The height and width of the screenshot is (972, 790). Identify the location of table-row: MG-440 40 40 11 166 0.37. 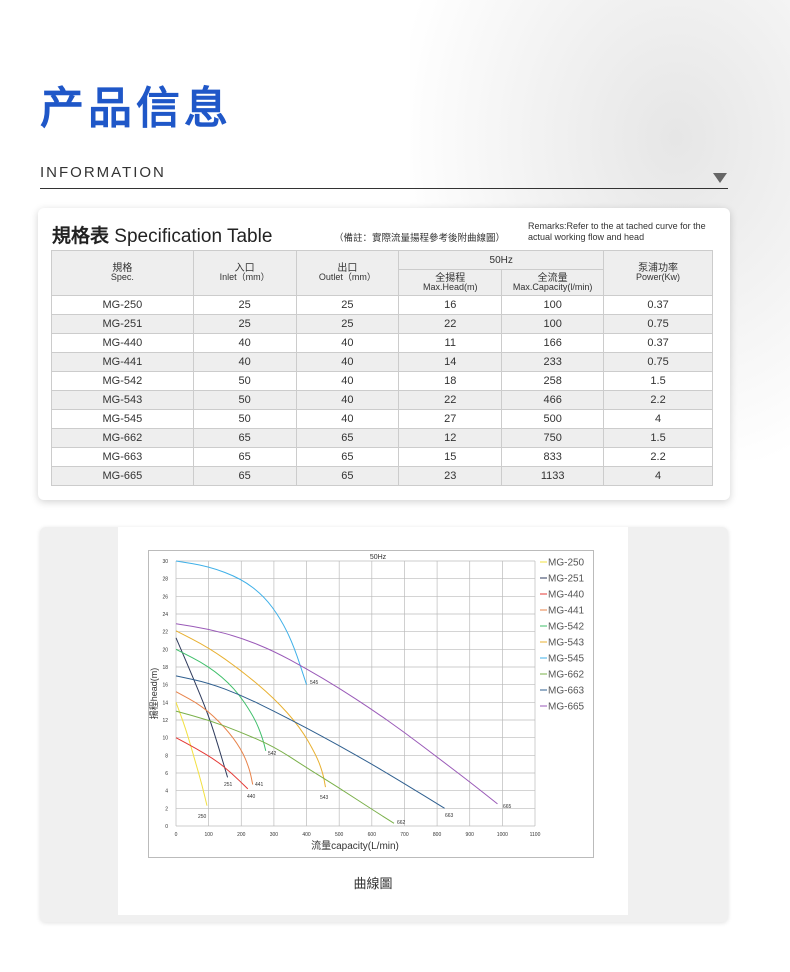
(382, 343).